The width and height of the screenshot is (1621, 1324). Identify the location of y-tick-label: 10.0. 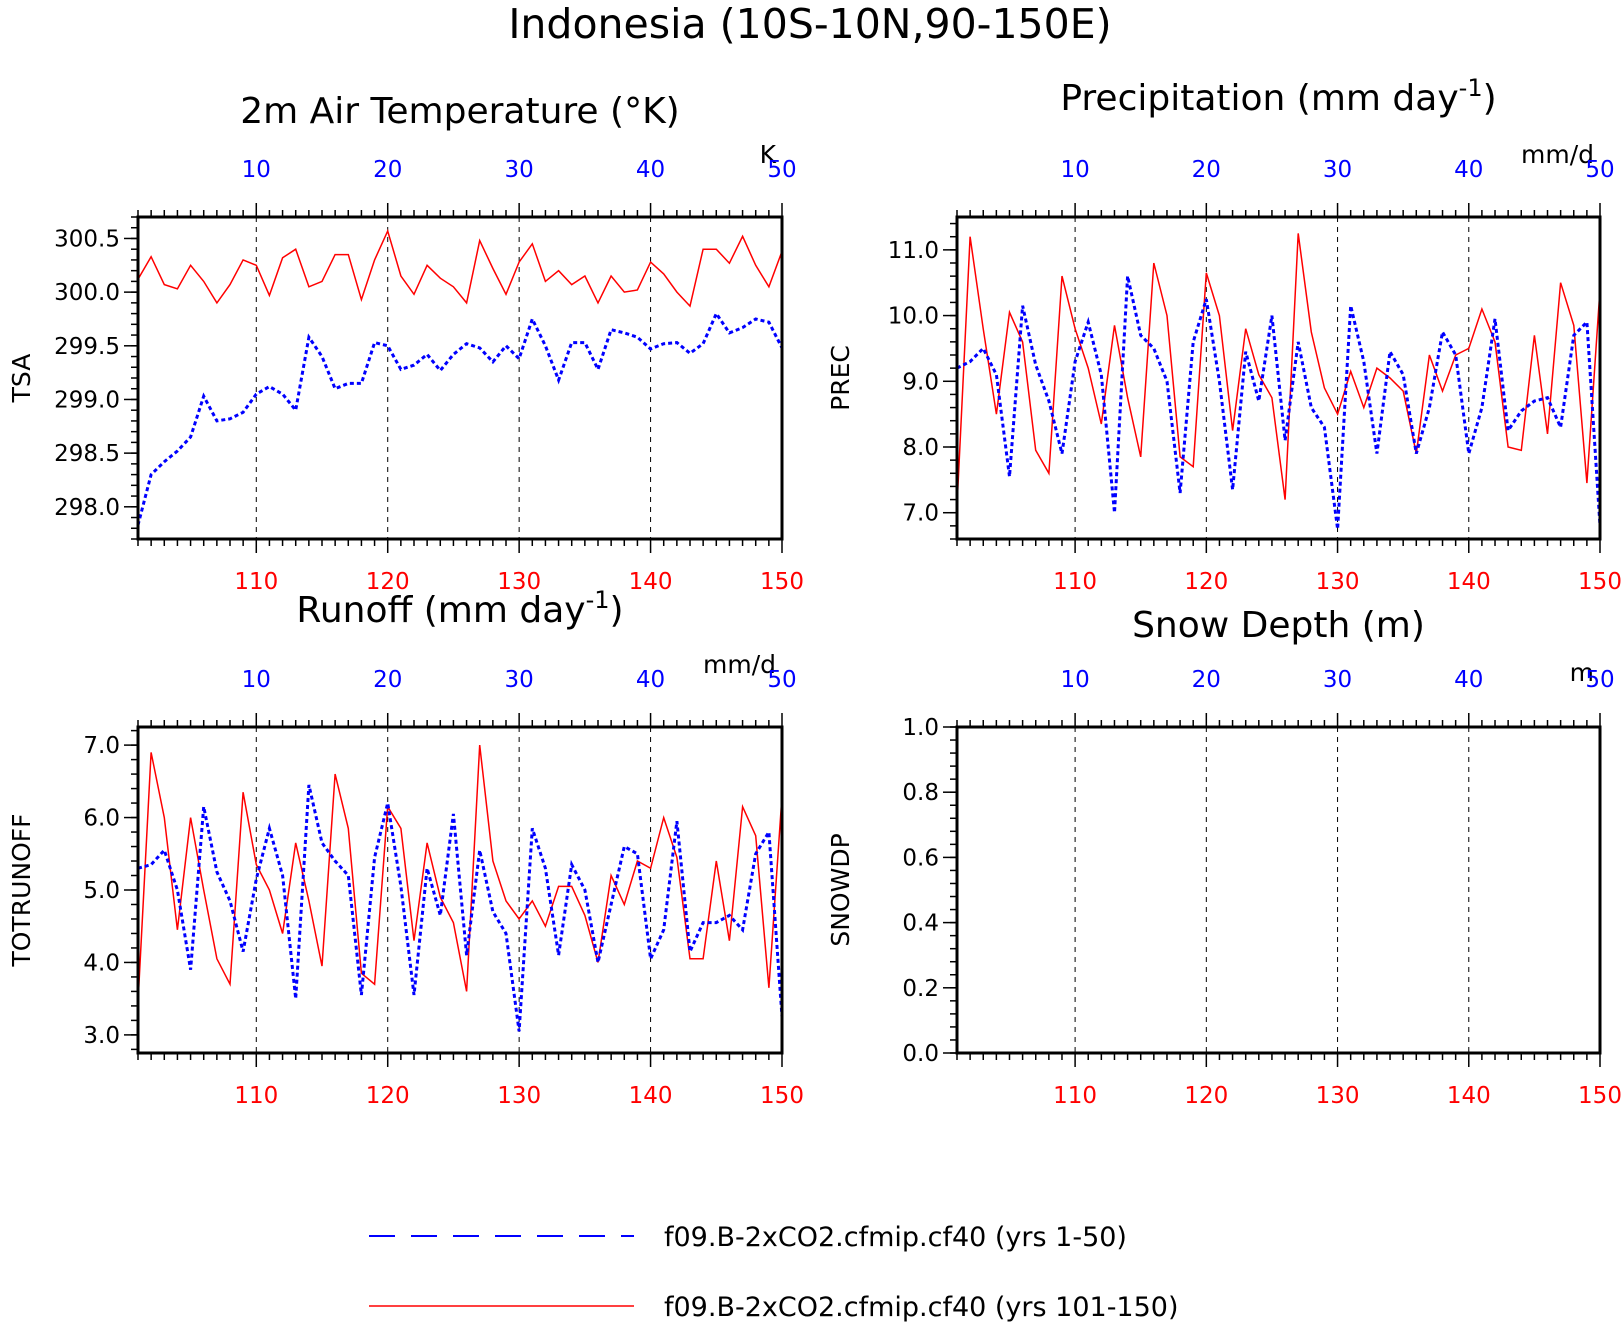
(913, 317).